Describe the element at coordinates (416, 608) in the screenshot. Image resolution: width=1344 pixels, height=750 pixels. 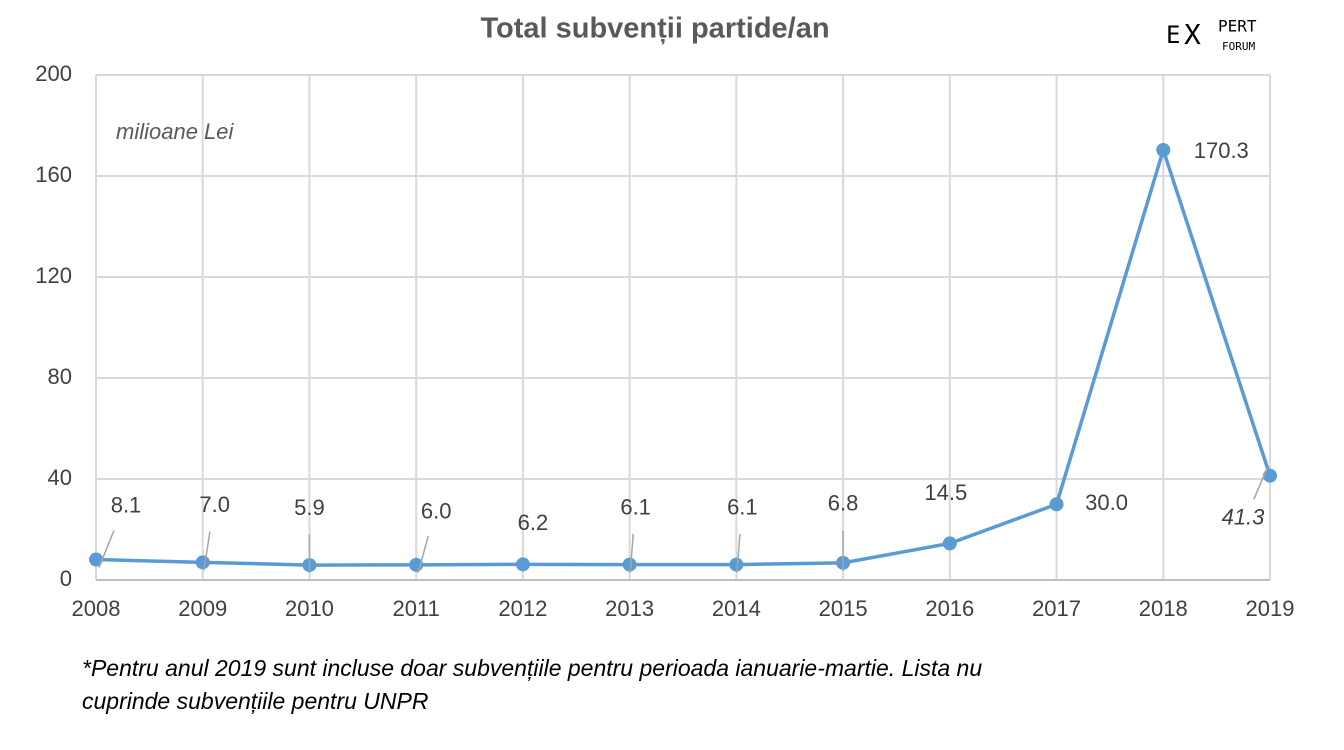
I see `x-tick-label: 2011` at that location.